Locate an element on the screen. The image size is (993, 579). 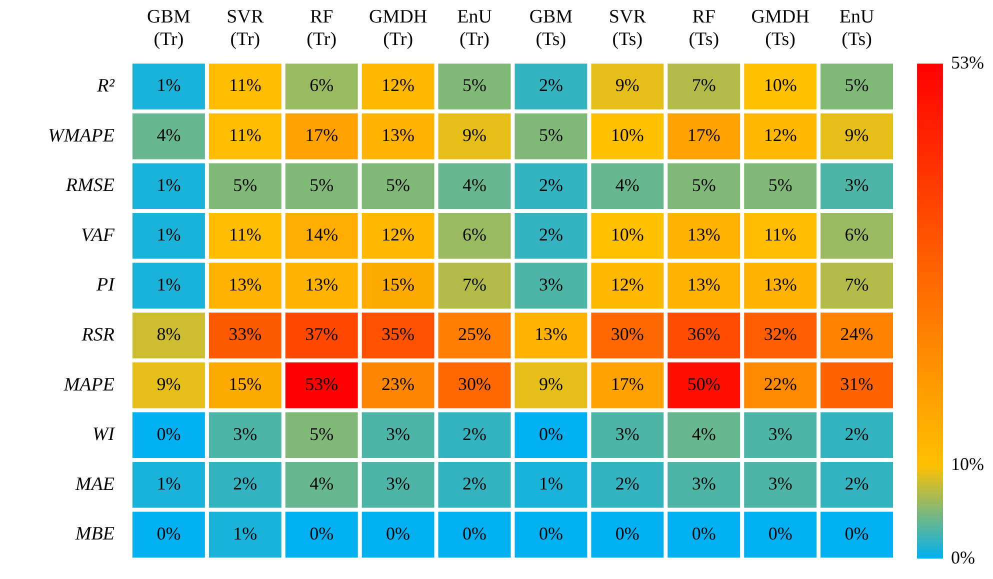
data-label: 25% is located at coordinates (475, 334).